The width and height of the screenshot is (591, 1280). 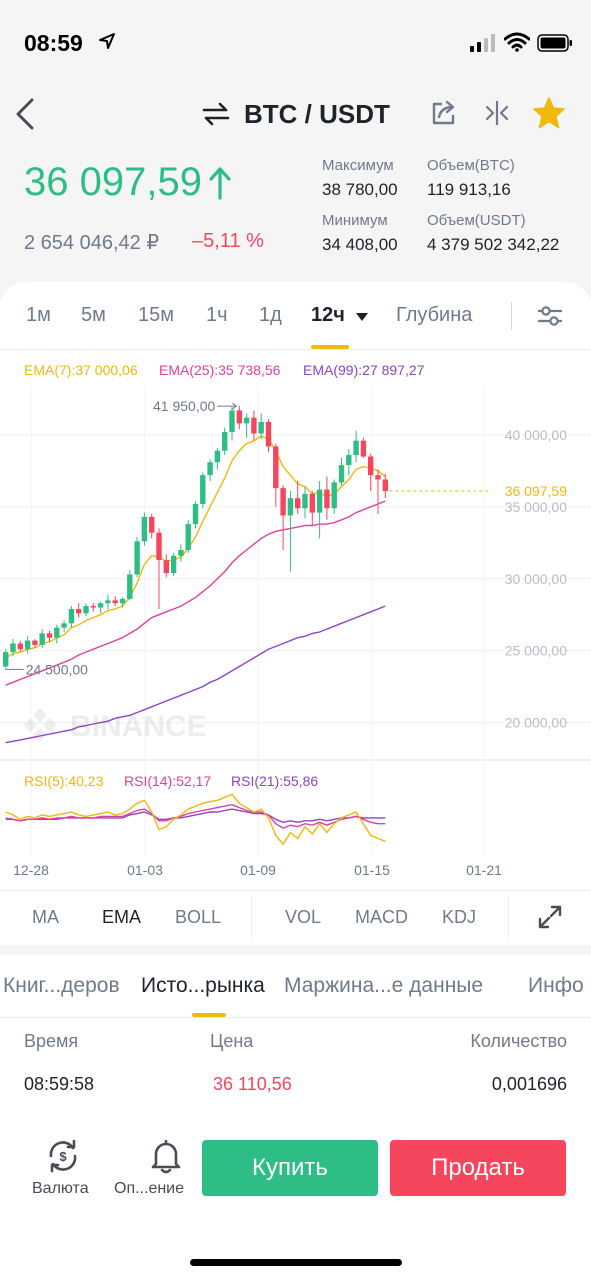 I want to click on tab-1m: 1м, so click(x=38, y=315).